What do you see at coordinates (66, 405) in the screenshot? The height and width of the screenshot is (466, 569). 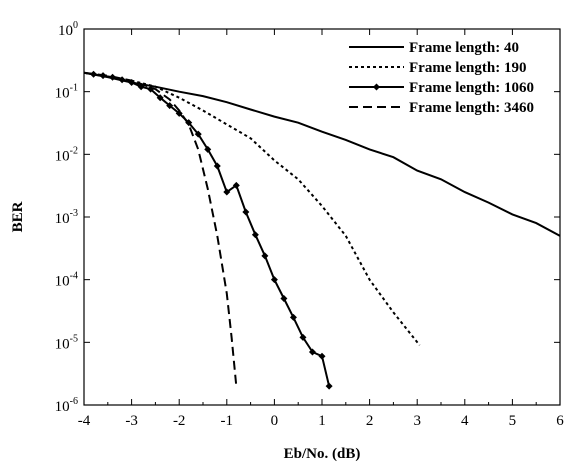 I see `y-tick-label: 10⁻⁶` at bounding box center [66, 405].